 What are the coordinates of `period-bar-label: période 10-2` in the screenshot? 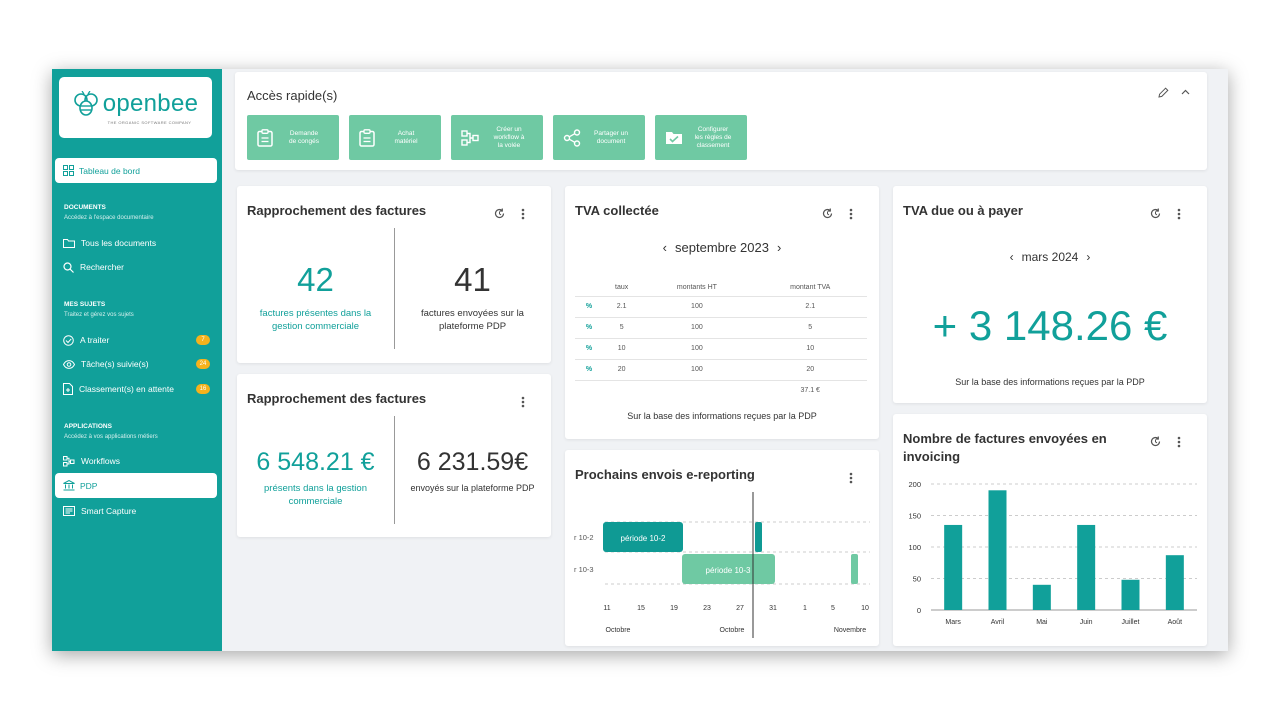 It's located at (643, 538).